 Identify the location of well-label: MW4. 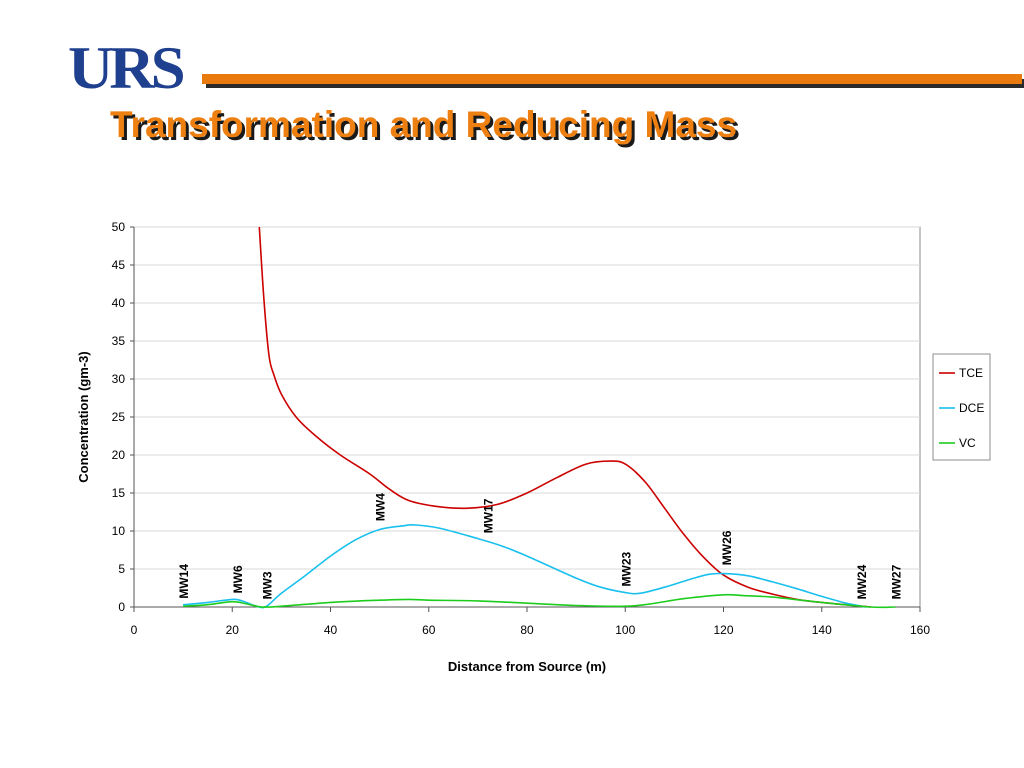
(381, 507).